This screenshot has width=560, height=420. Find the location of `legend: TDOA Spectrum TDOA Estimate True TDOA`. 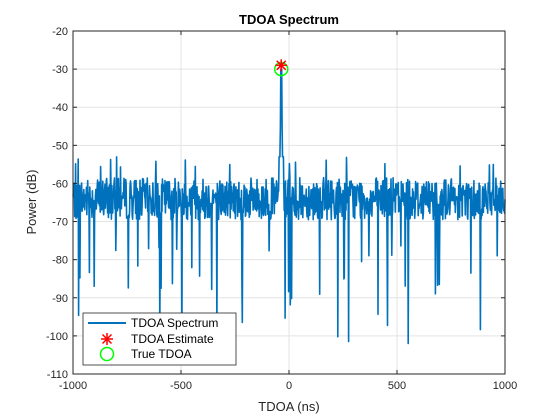

legend: TDOA Spectrum TDOA Estimate True TDOA is located at coordinates (159, 339).